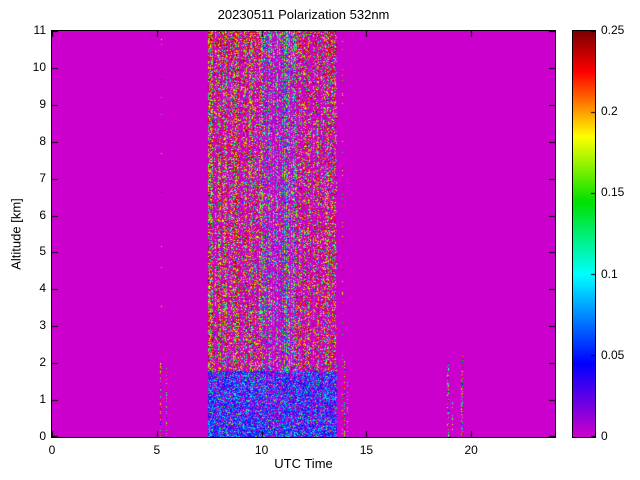 The height and width of the screenshot is (480, 640). I want to click on colorbar-canvas, so click(584, 234).